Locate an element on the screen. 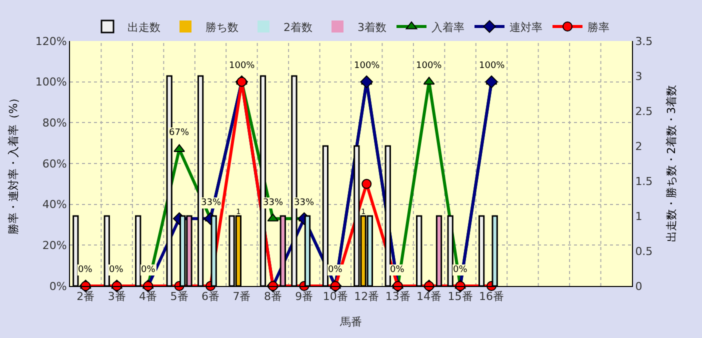 This screenshot has height=338, width=702. x-tick-label: 8番 is located at coordinates (273, 297).